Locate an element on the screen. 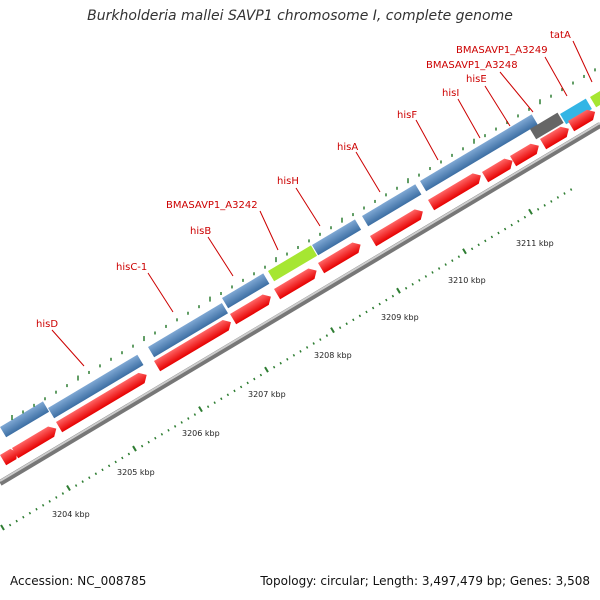 This screenshot has height=600, width=600. tick-label: 3204 kbp is located at coordinates (71, 514).